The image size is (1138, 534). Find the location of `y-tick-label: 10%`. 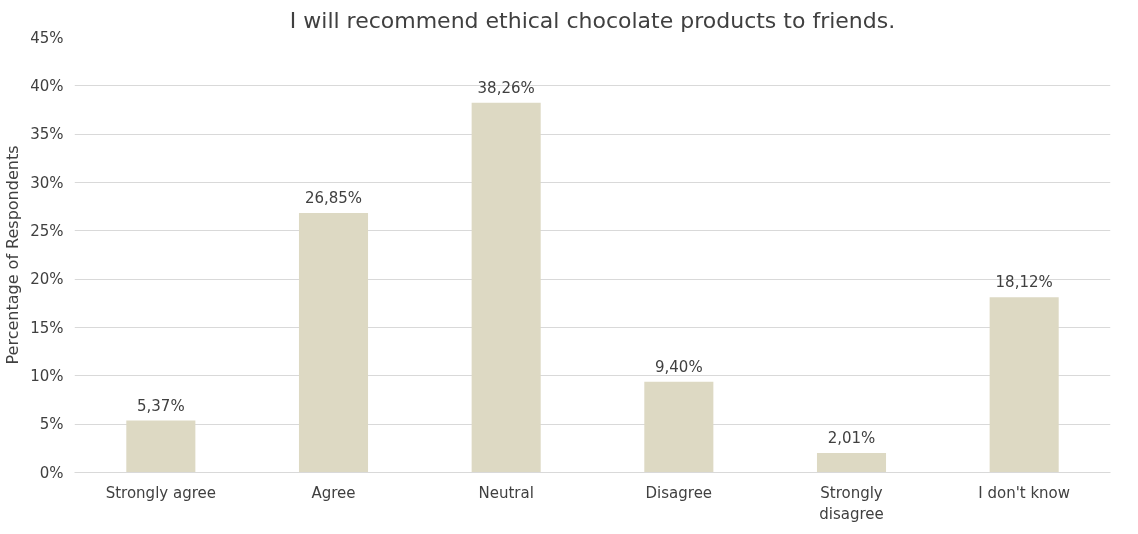

y-tick-label: 10% is located at coordinates (47, 375).